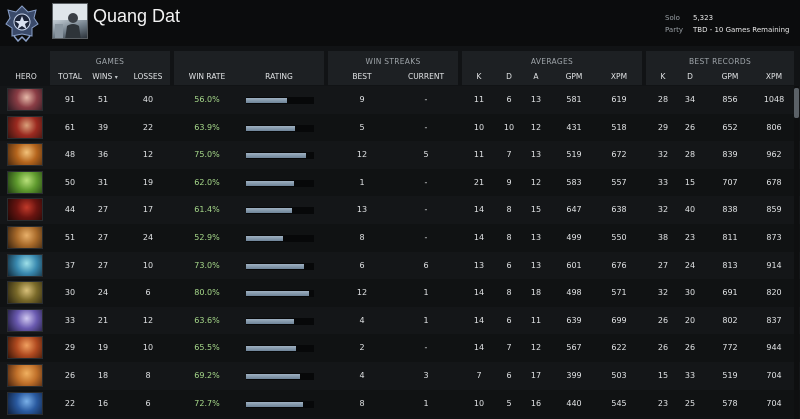 The width and height of the screenshot is (800, 419). Describe the element at coordinates (690, 76) in the screenshot. I see `col-best-d: D` at that location.